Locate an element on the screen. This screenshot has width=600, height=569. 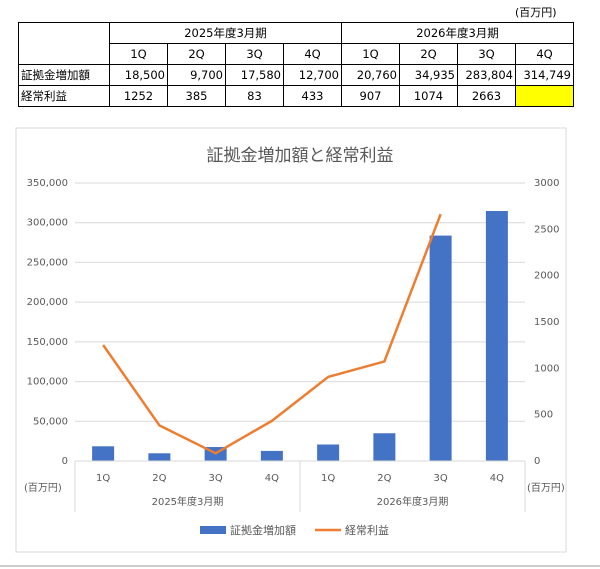
y-tick-label: 0 is located at coordinates (65, 461).